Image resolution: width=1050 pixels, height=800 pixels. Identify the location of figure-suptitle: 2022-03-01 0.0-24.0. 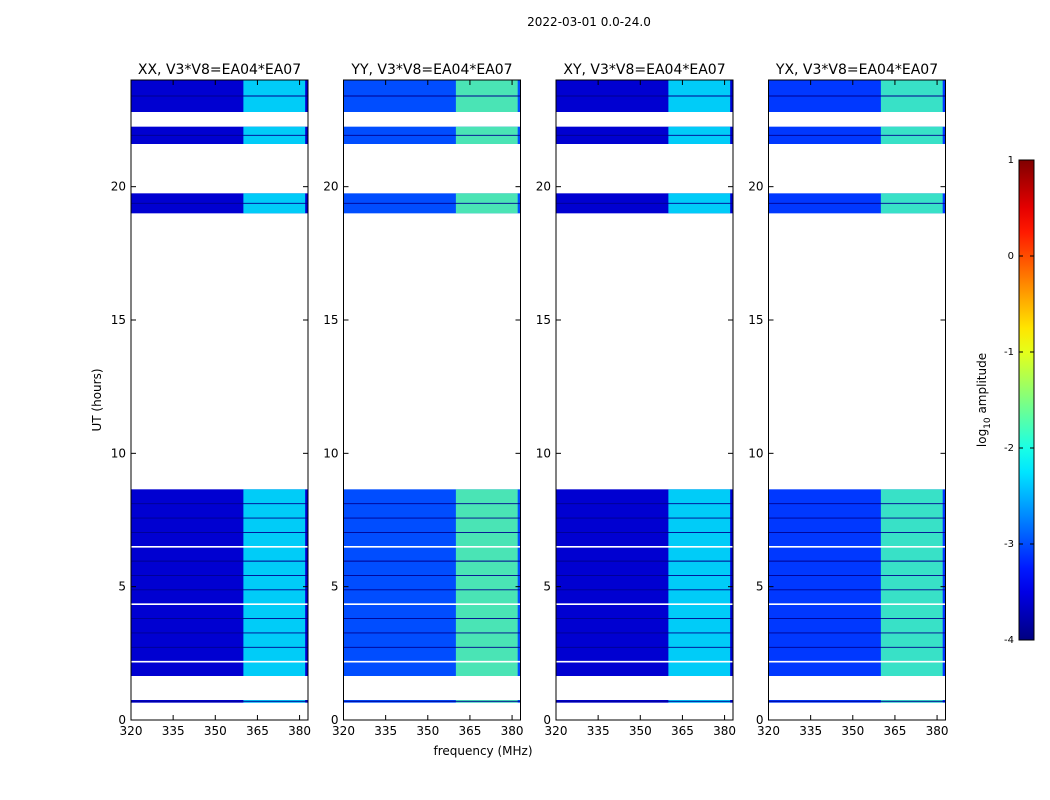
(589, 22).